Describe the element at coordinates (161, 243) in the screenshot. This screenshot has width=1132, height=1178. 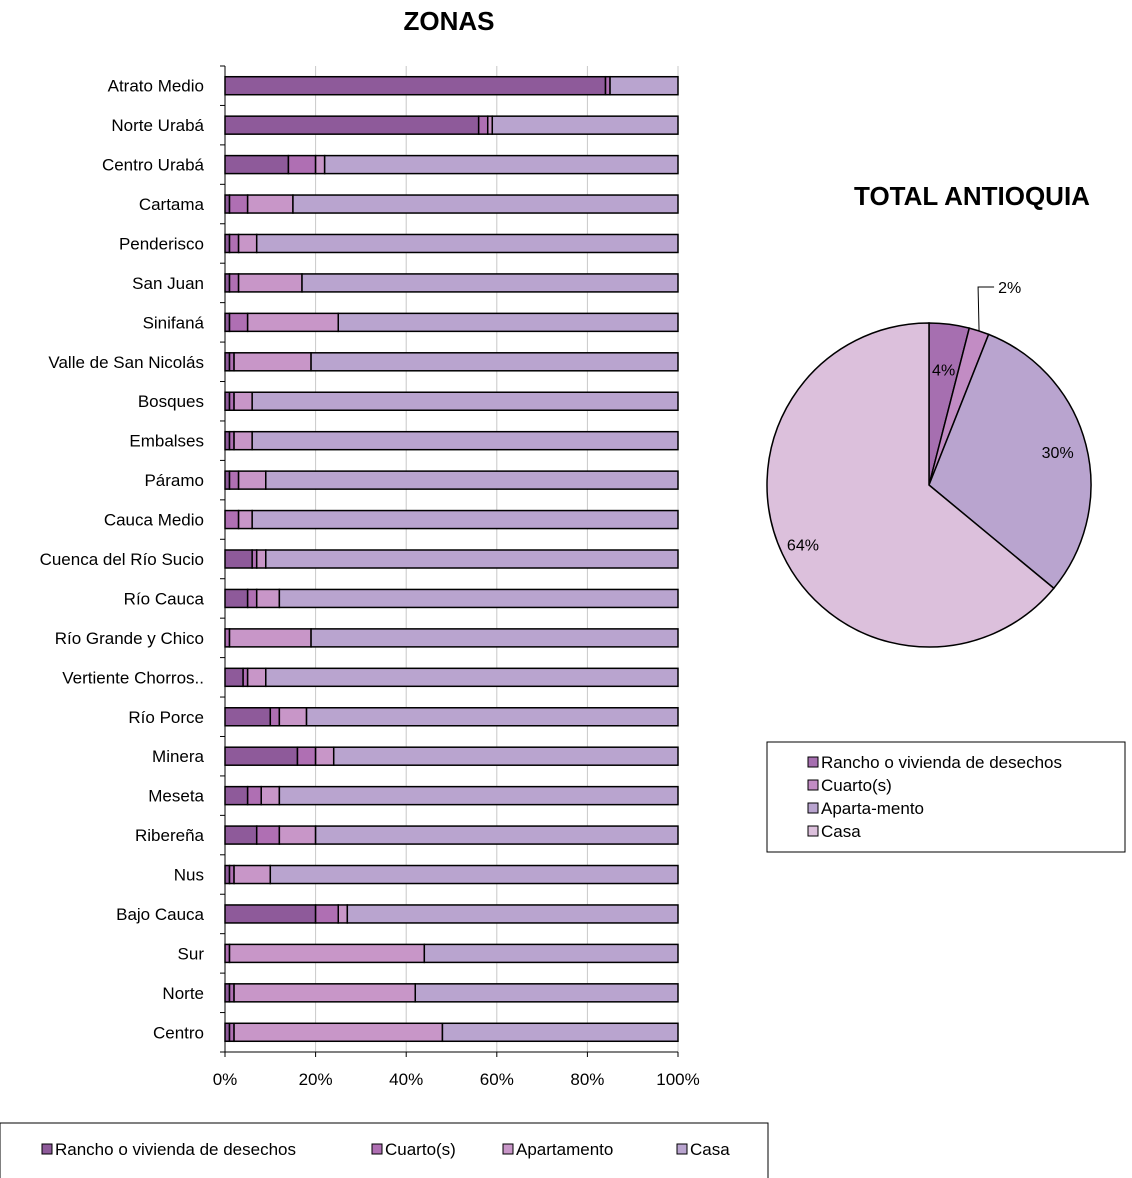
I see `category-label: Penderisco` at that location.